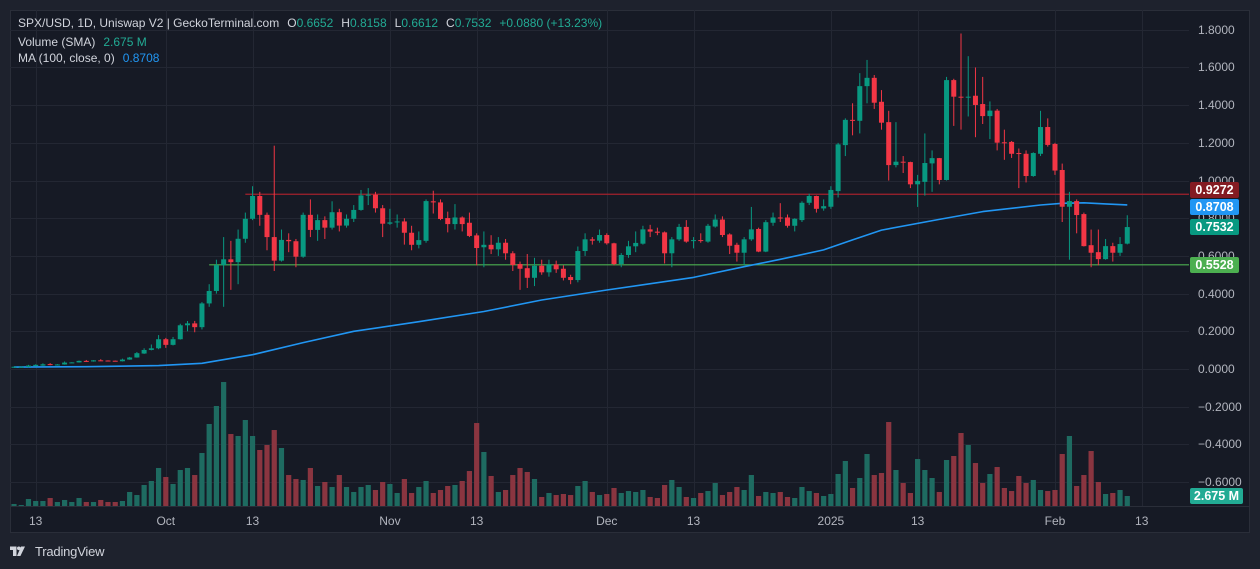  Describe the element at coordinates (1216, 368) in the screenshot. I see `price-tick-label: 0.0000` at that location.